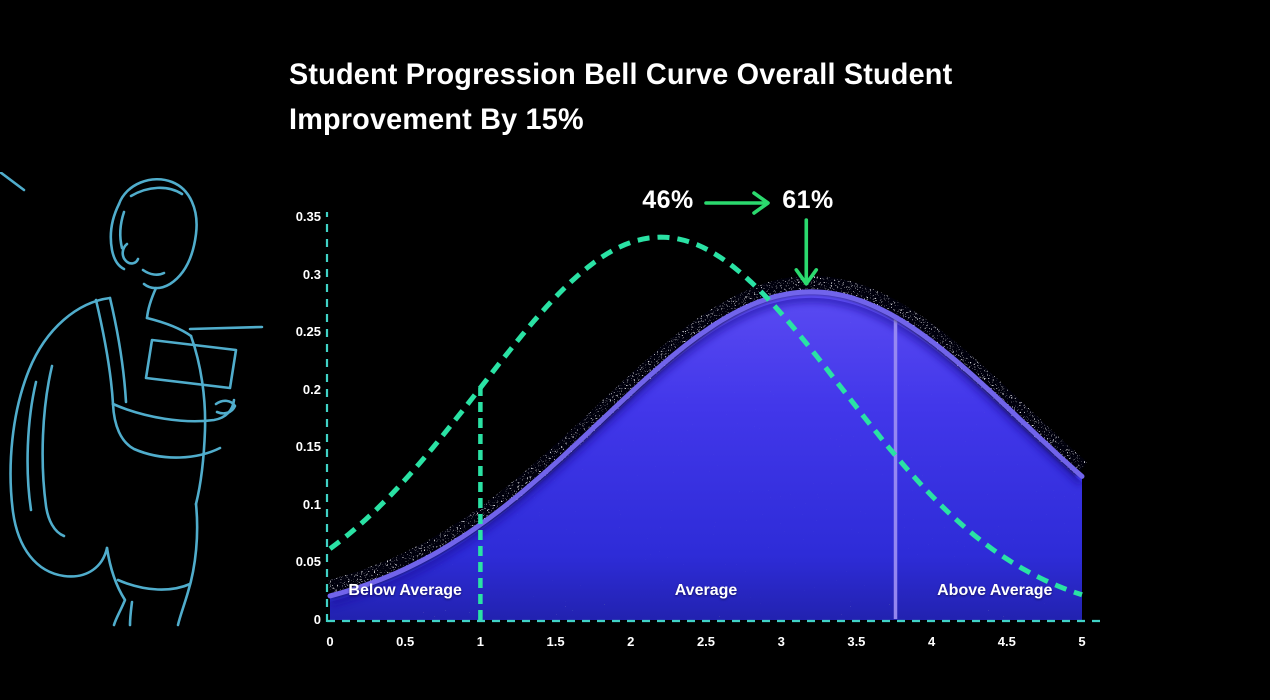 This screenshot has width=1270, height=700. Describe the element at coordinates (225, 407) in the screenshot. I see `hand` at that location.